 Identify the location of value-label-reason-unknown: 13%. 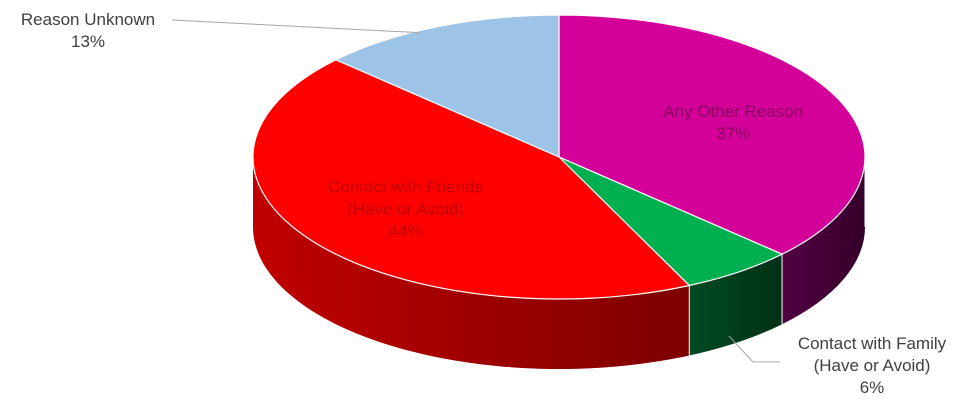
(88, 41).